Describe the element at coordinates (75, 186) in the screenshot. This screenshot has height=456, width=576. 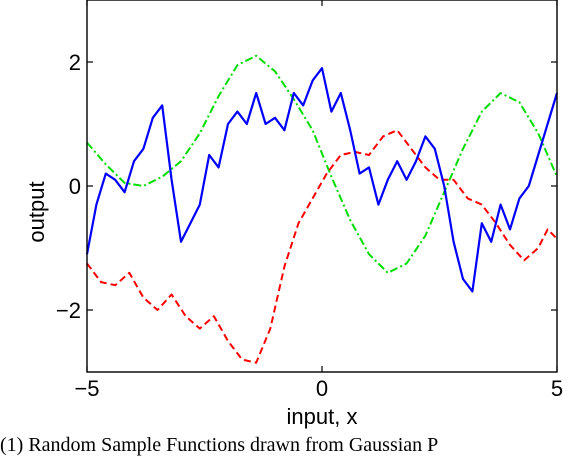
I see `y-tick-label: 0` at that location.